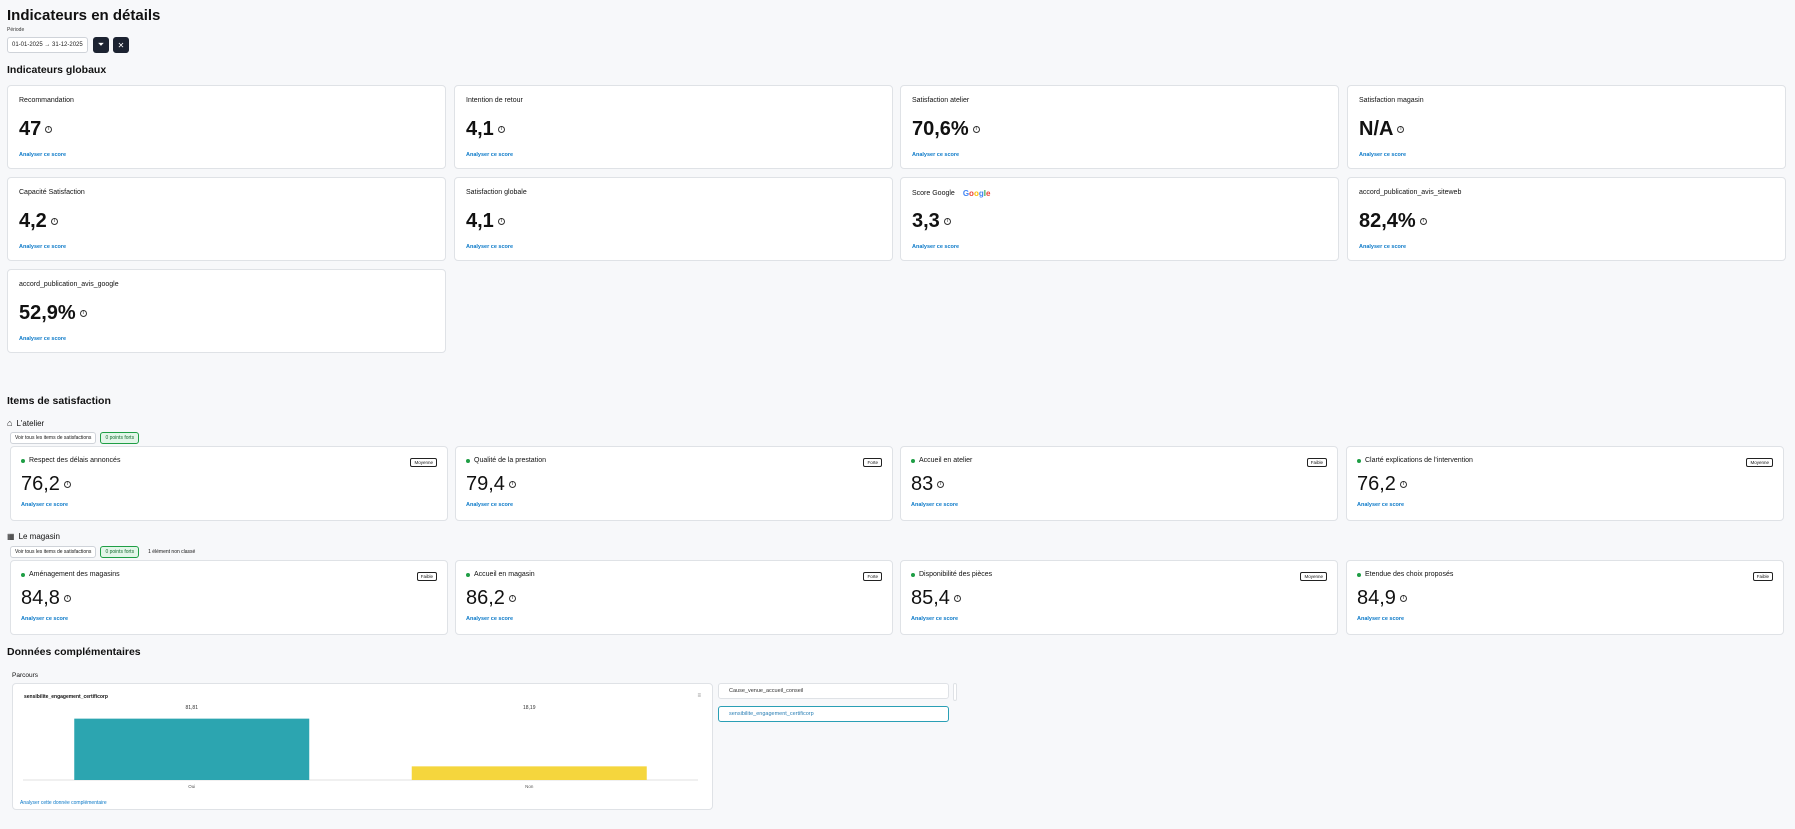 The width and height of the screenshot is (1795, 829). What do you see at coordinates (936, 598) in the screenshot?
I see `item-value: 85,4 i` at bounding box center [936, 598].